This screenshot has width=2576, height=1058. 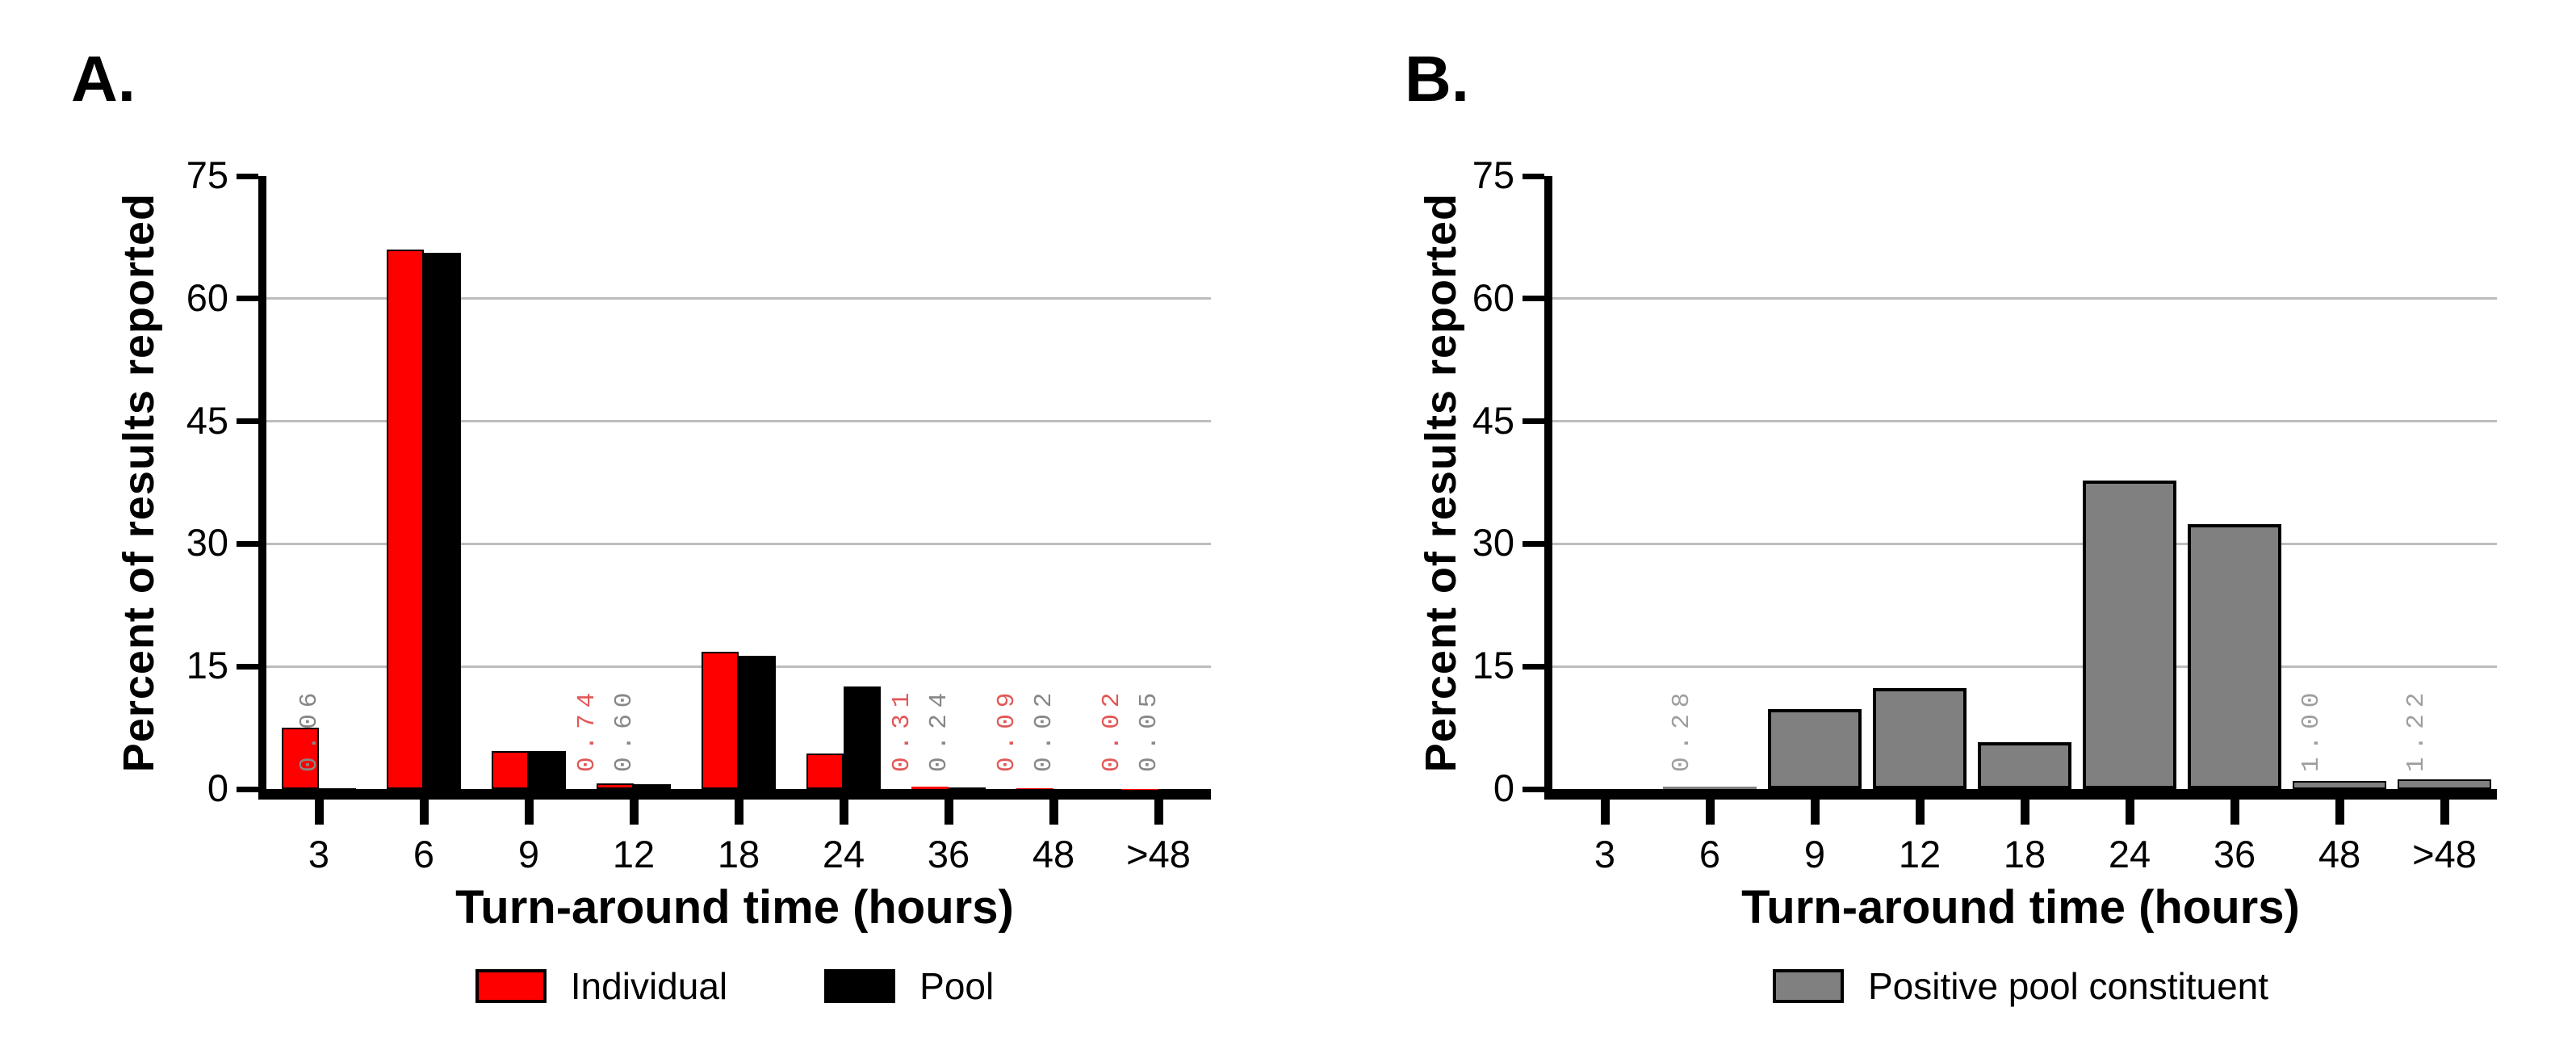 What do you see at coordinates (1441, 482) in the screenshot?
I see `y-axis-title-wrap-b: Percent of results reported` at bounding box center [1441, 482].